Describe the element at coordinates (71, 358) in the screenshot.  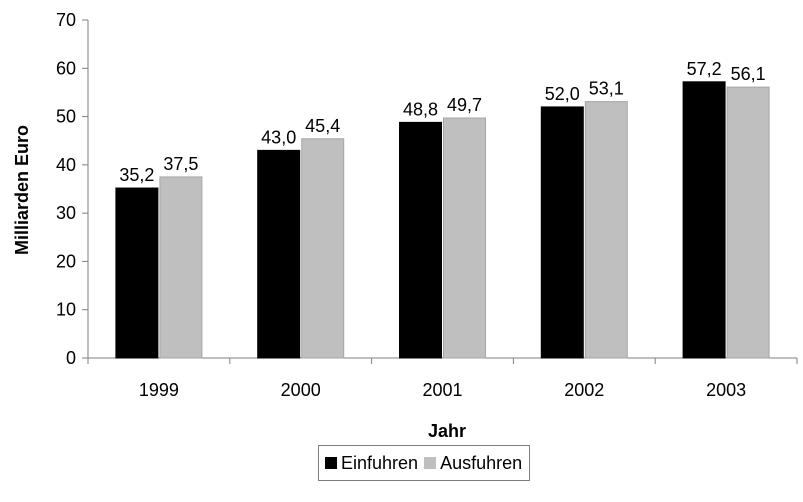
I see `y-tick-label: 0` at that location.